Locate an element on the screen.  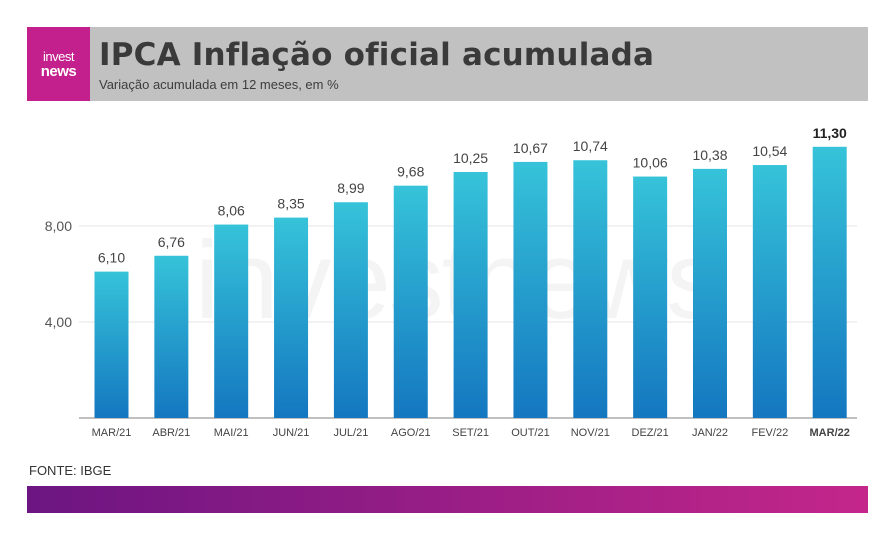
x-tick-label: MAI/21 is located at coordinates (231, 433).